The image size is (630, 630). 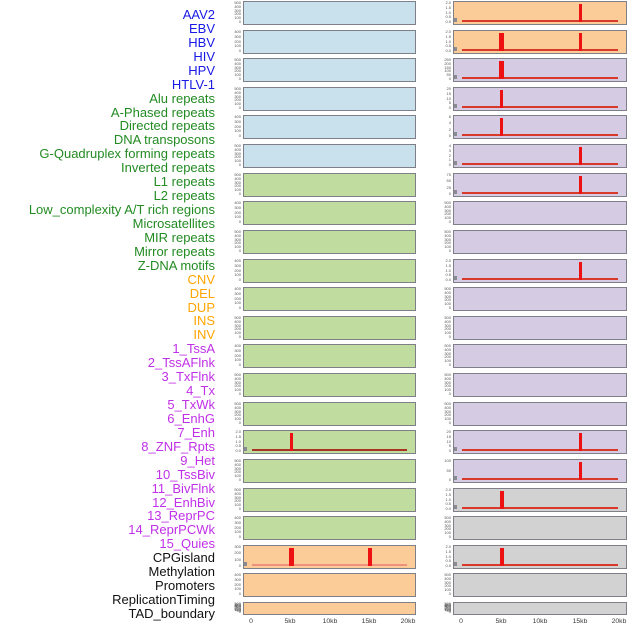 What do you see at coordinates (619, 621) in the screenshot?
I see `x-tick-label: 20kb` at bounding box center [619, 621].